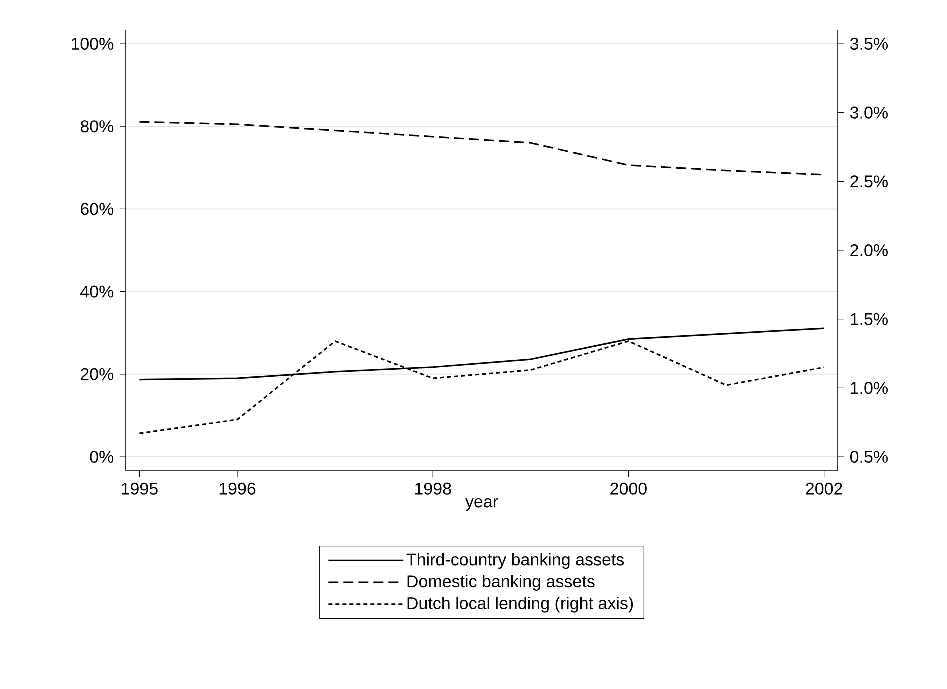 The image size is (947, 689). What do you see at coordinates (869, 112) in the screenshot?
I see `y2-tick-label: 3.0%` at bounding box center [869, 112].